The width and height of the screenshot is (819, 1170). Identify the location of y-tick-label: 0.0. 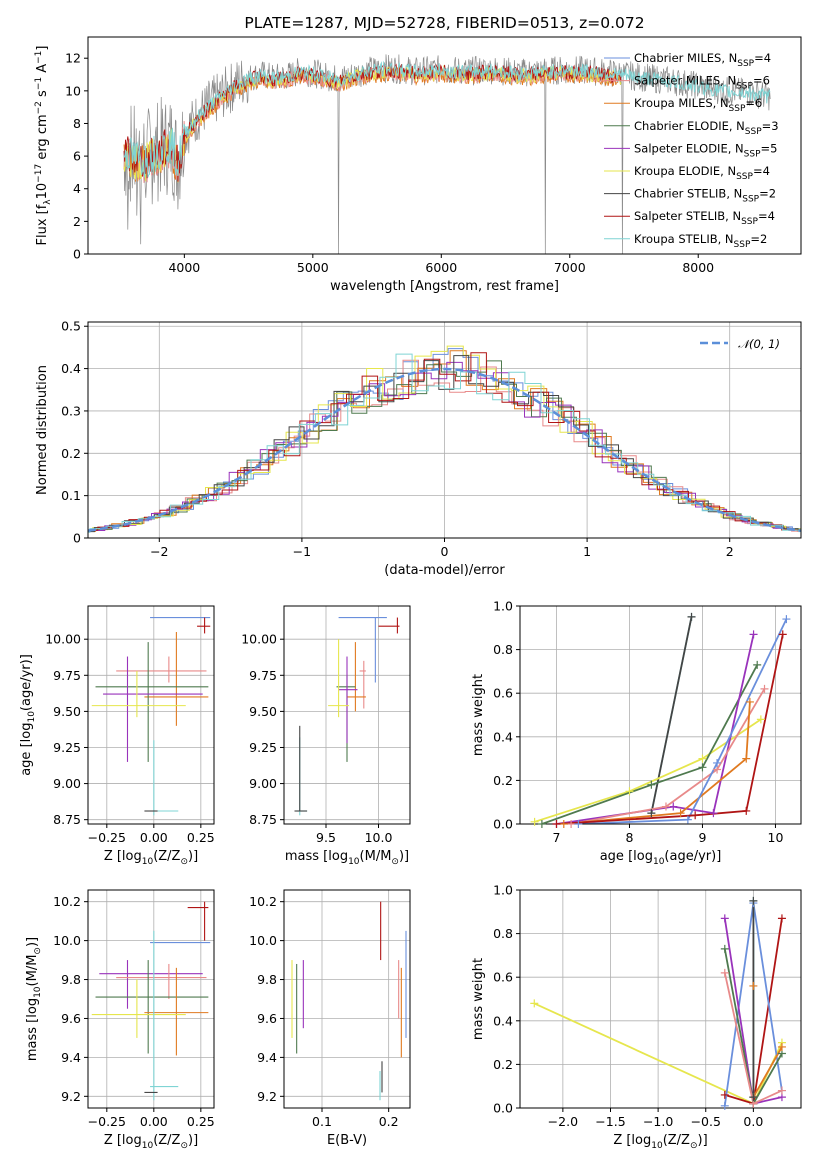
(503, 1108).